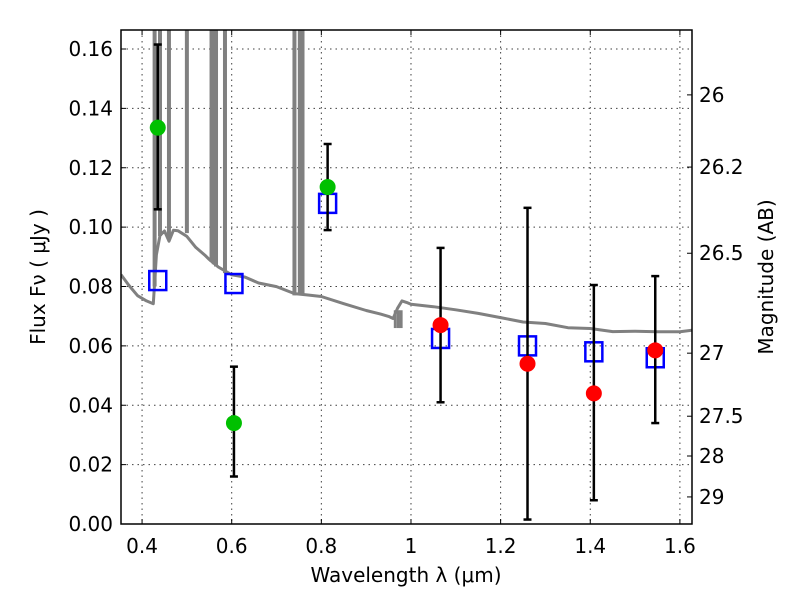 This screenshot has height=600, width=800. Describe the element at coordinates (321, 546) in the screenshot. I see `x-tick-label: 0.8` at that location.